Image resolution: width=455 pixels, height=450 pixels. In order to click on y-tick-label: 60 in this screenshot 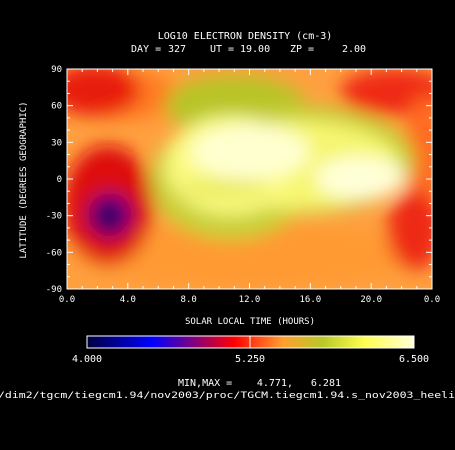, I will do `click(56, 107)`.